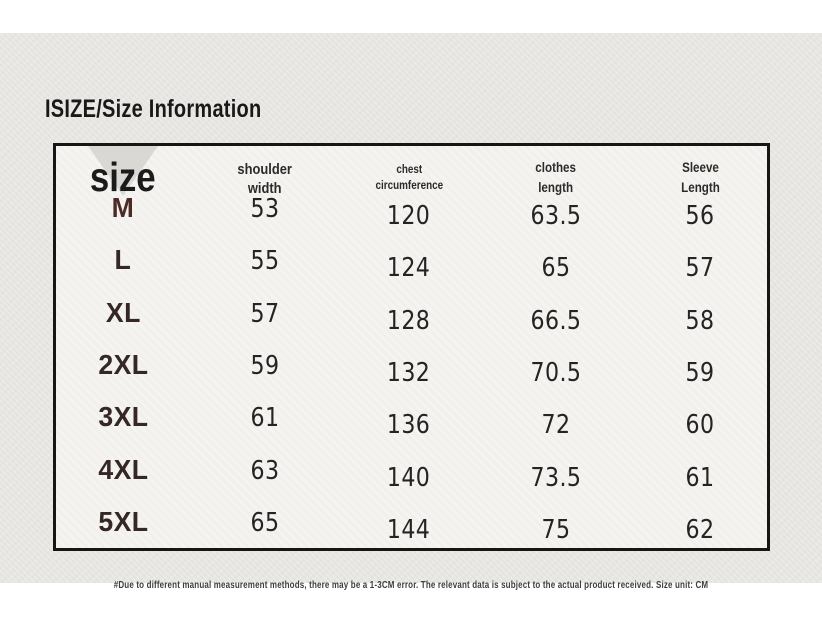 The height and width of the screenshot is (617, 822). I want to click on watermark-triangle-icon, so click(123, 171).